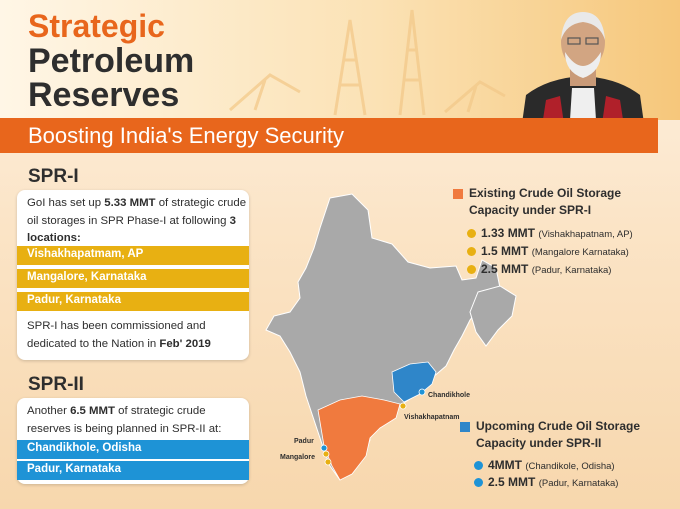  Describe the element at coordinates (545, 193) in the screenshot. I see `legend-existing-heading-line1: Existing Crude Oil Storage` at that location.